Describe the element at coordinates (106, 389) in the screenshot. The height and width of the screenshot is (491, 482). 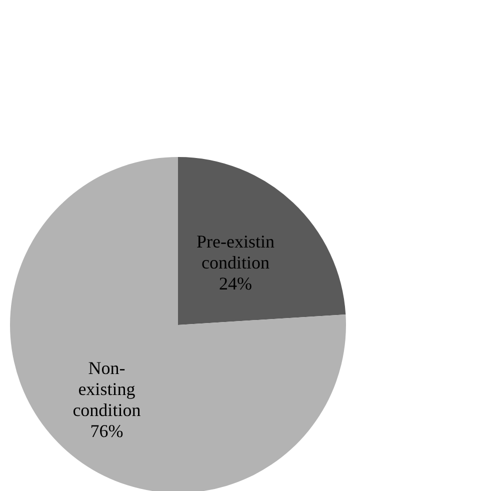
I see `slice-label: Non-existing condition` at that location.